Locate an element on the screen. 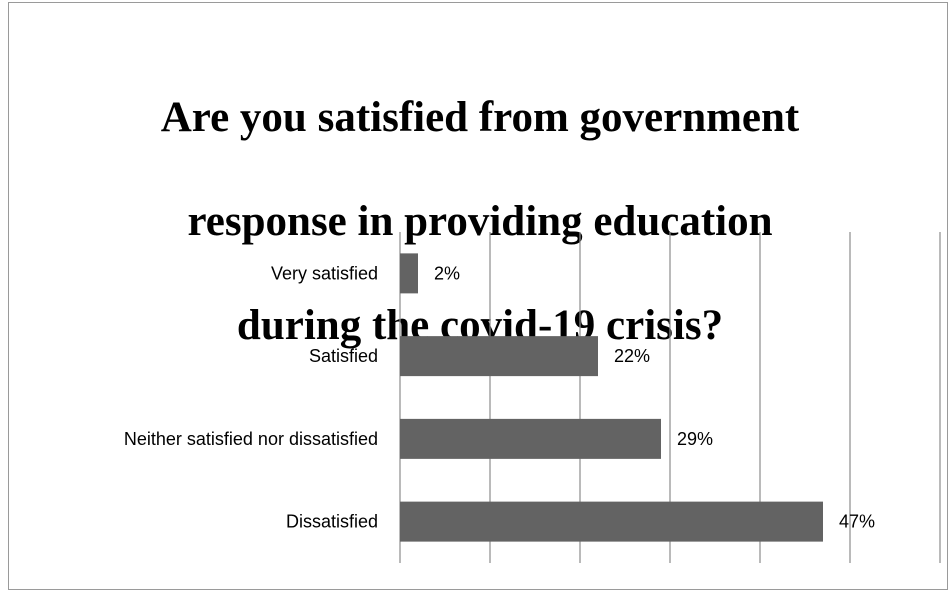 The image size is (952, 590). data-label-2: 22% is located at coordinates (632, 356).